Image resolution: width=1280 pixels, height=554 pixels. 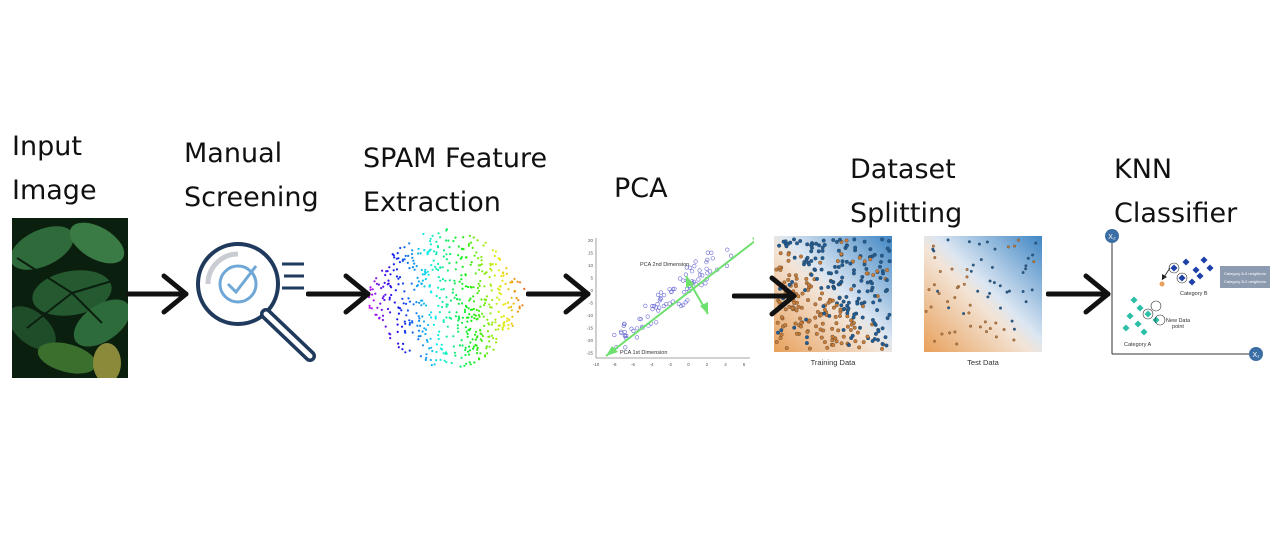 I want to click on arrow-spam-to-pca, so click(x=558, y=294).